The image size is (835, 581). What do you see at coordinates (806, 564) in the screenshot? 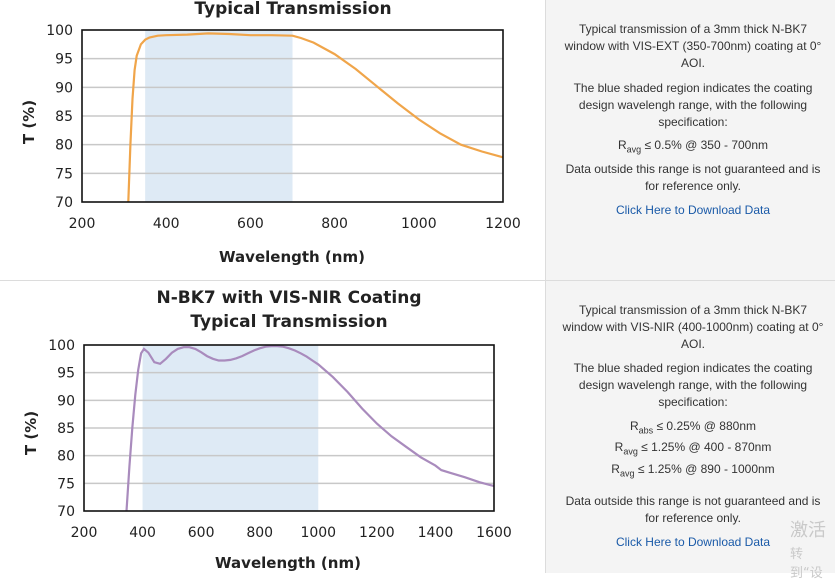
I see `activation-watermark-line2: 转到“设` at bounding box center [806, 564].